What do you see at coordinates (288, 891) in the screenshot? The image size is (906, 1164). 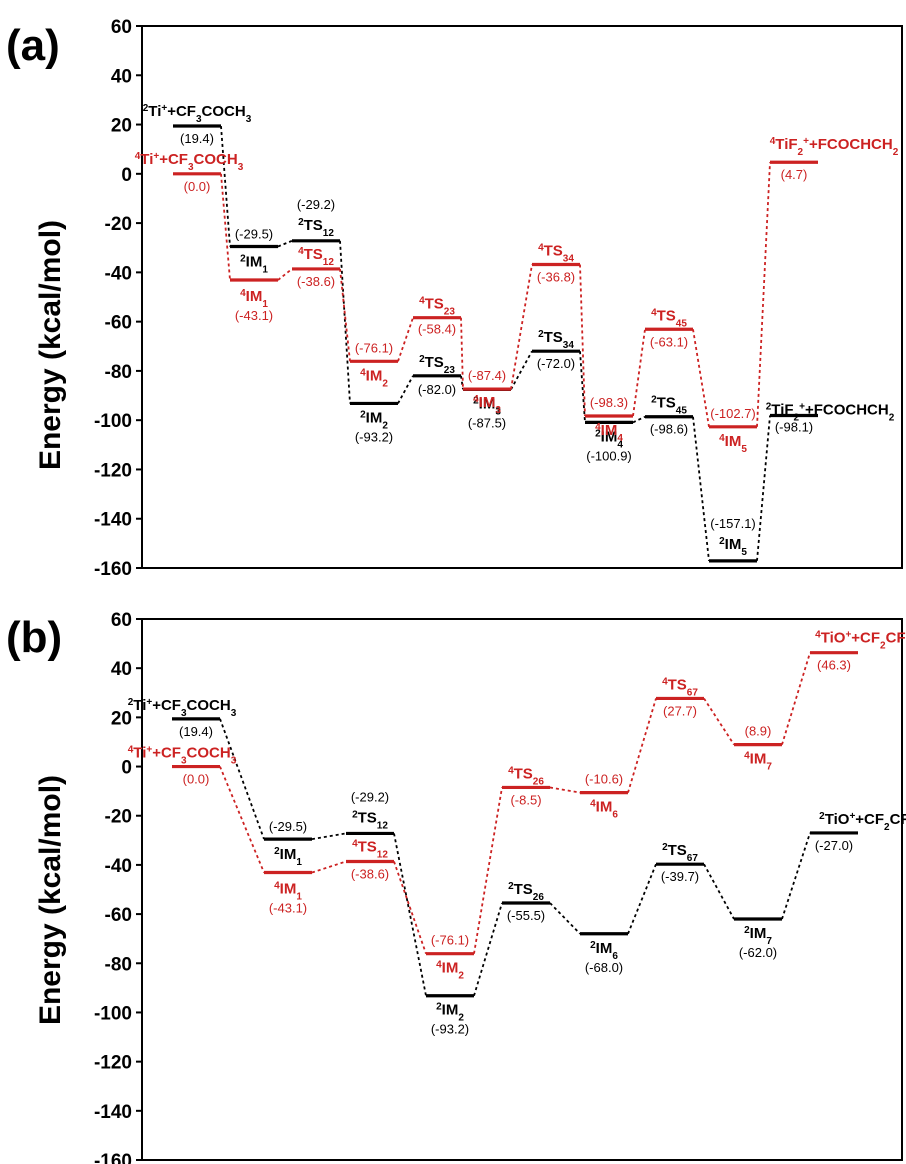 I see `quartet-state-name: 4IM1` at bounding box center [288, 891].